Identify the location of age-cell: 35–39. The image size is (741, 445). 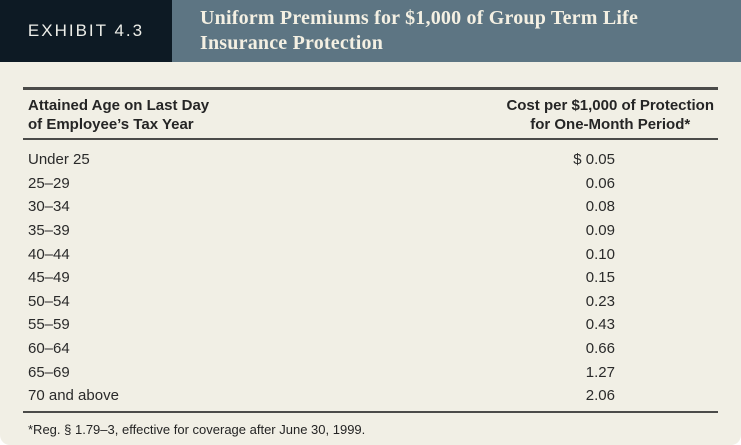
(49, 231).